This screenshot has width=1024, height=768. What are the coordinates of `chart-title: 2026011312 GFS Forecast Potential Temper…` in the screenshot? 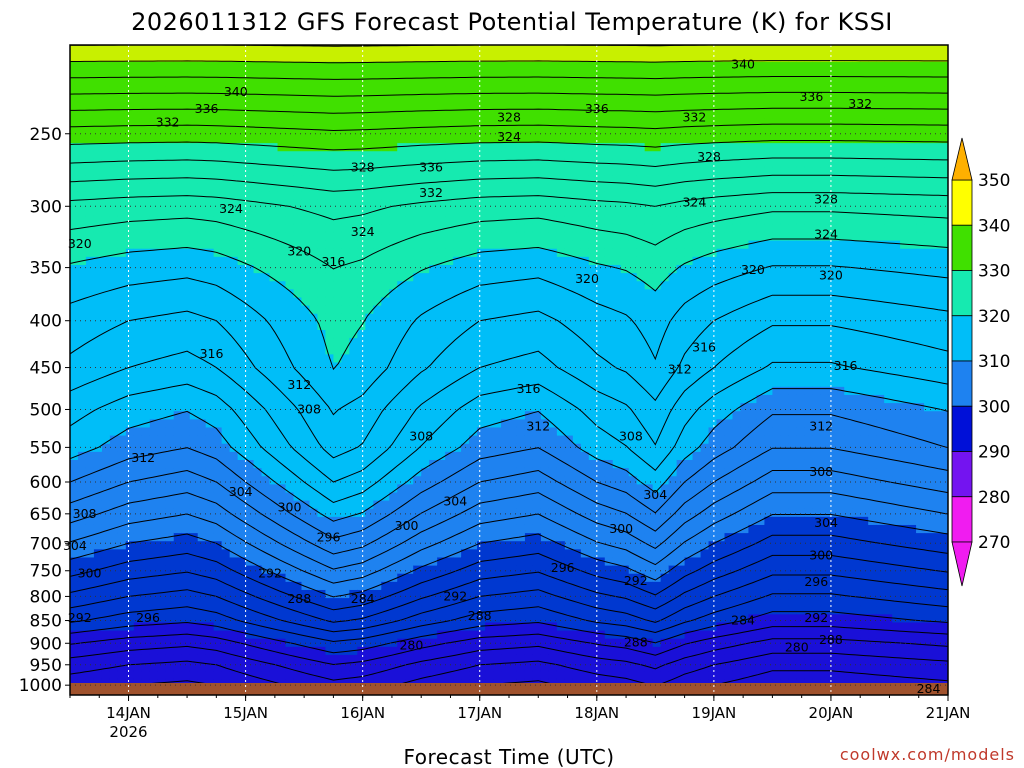 It's located at (512, 22).